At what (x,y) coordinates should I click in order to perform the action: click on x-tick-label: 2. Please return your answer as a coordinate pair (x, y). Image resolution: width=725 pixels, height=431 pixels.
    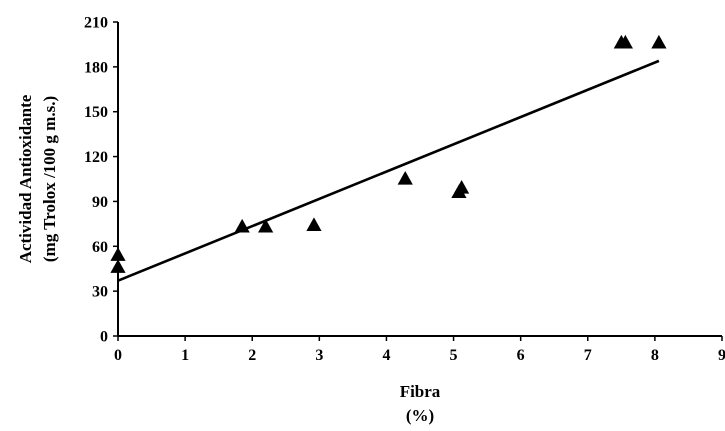
    Looking at the image, I should click on (252, 355).